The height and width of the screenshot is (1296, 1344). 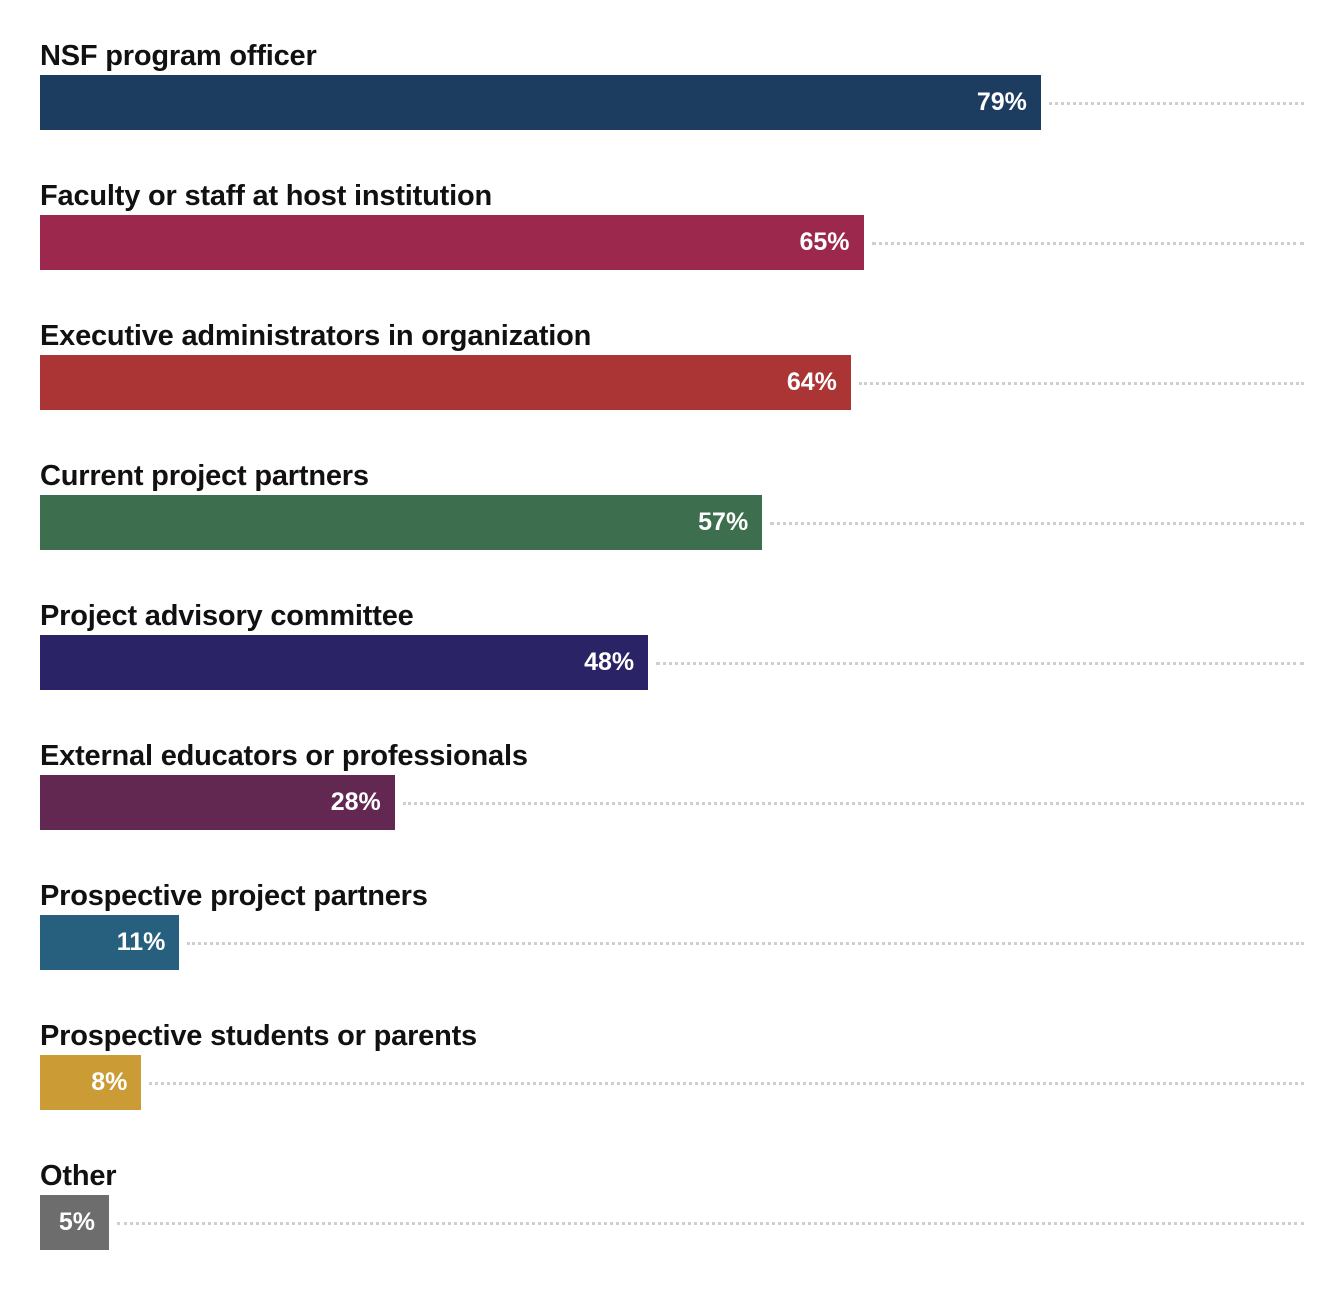 I want to click on category-label: Executive administrators in organization, so click(x=316, y=336).